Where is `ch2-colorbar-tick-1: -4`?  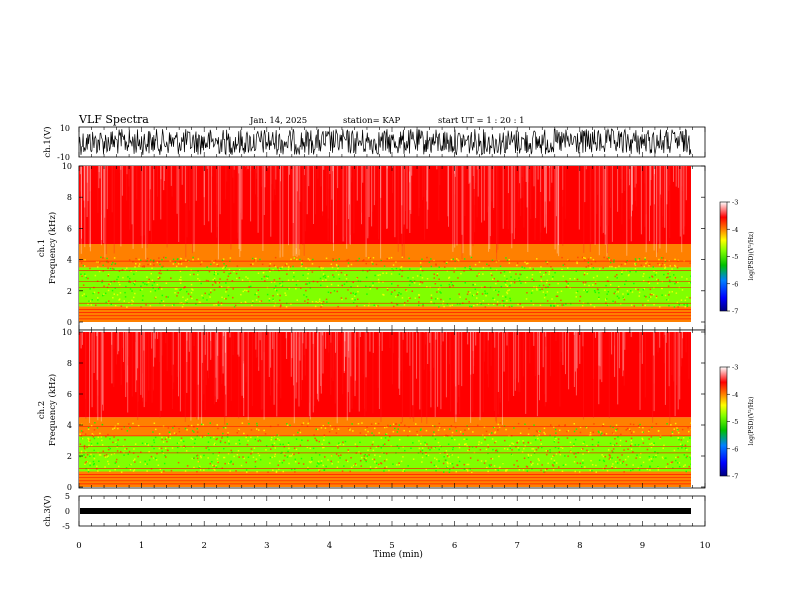 ch2-colorbar-tick-1: -4 is located at coordinates (735, 395).